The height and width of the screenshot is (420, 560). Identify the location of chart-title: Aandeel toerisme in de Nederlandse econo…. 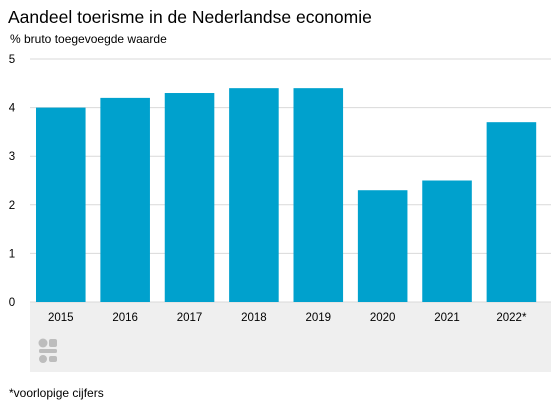
(190, 17).